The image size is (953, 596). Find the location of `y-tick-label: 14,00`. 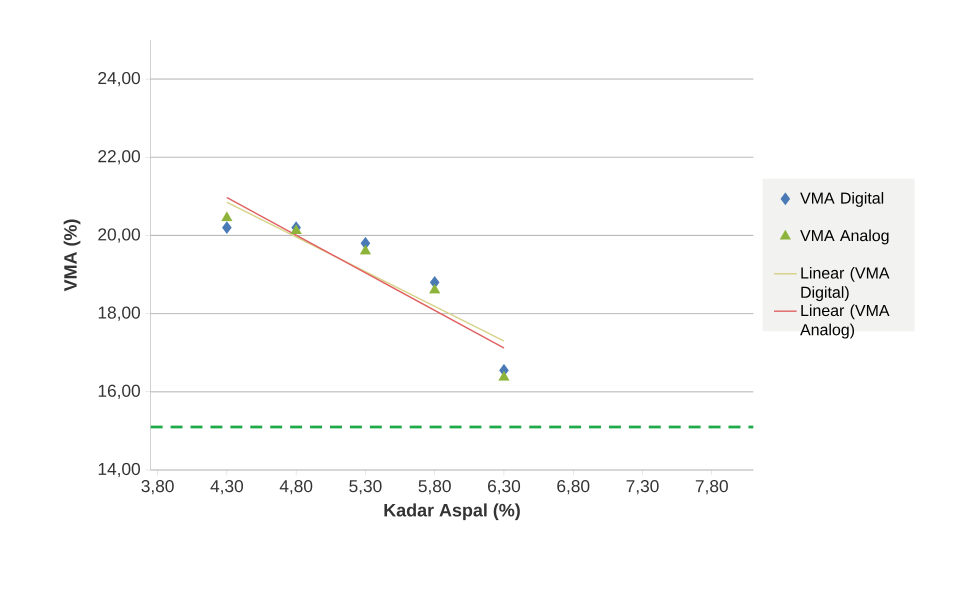

y-tick-label: 14,00 is located at coordinates (119, 470).